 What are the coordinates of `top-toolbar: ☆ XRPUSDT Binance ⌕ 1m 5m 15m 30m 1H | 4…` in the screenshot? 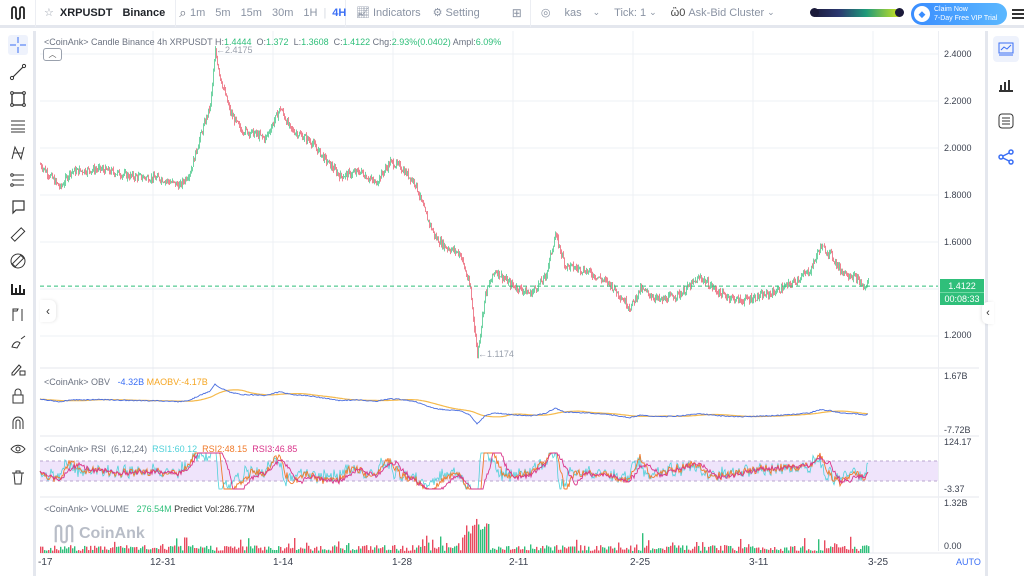 It's located at (512, 14).